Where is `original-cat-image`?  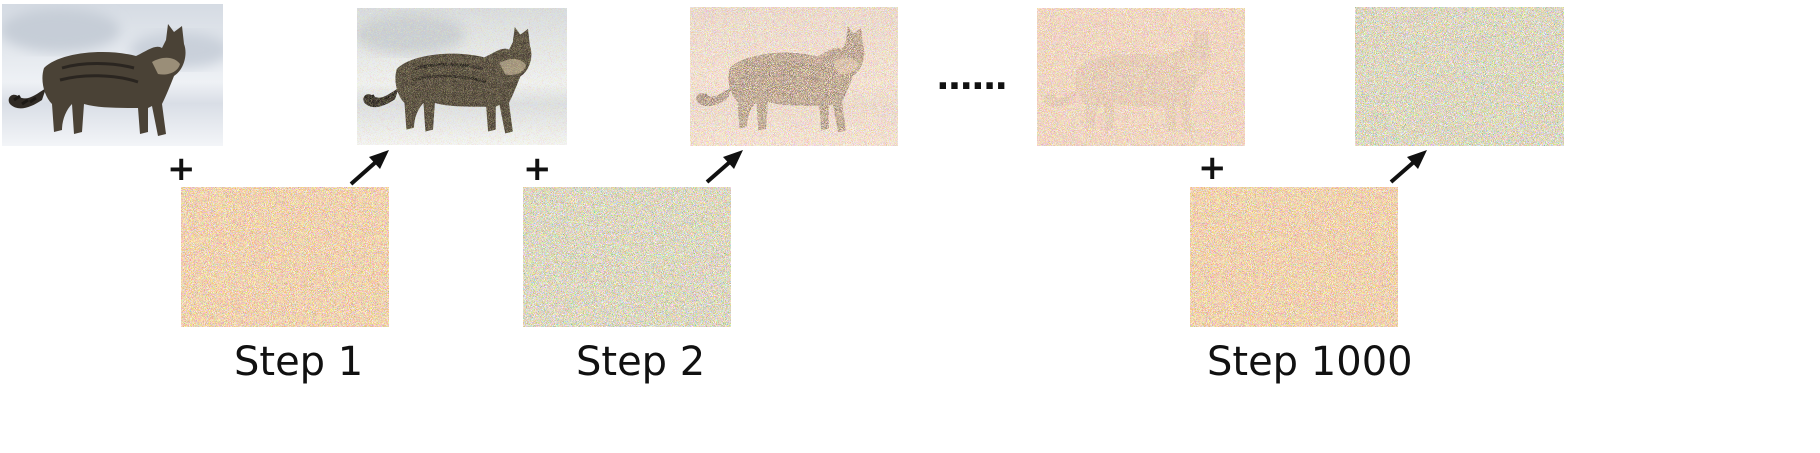
original-cat-image is located at coordinates (112, 75).